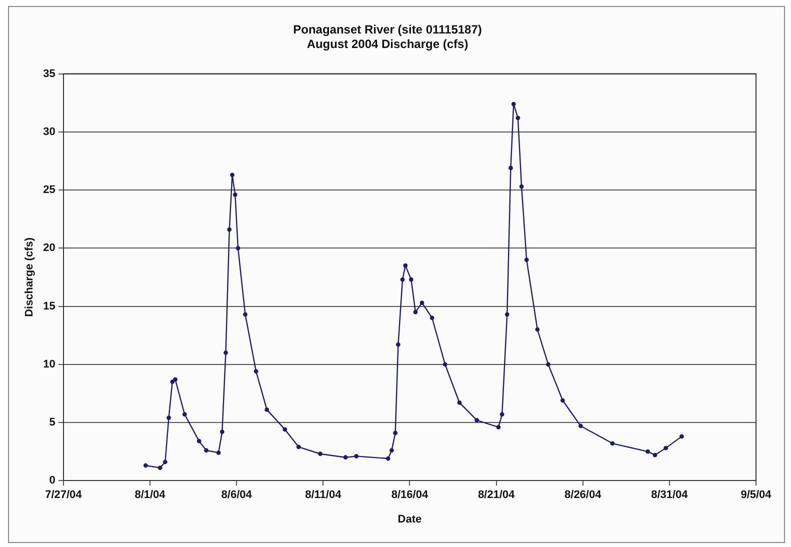 This screenshot has height=547, width=791. I want to click on x-tick-label: 8/16/04, so click(410, 495).